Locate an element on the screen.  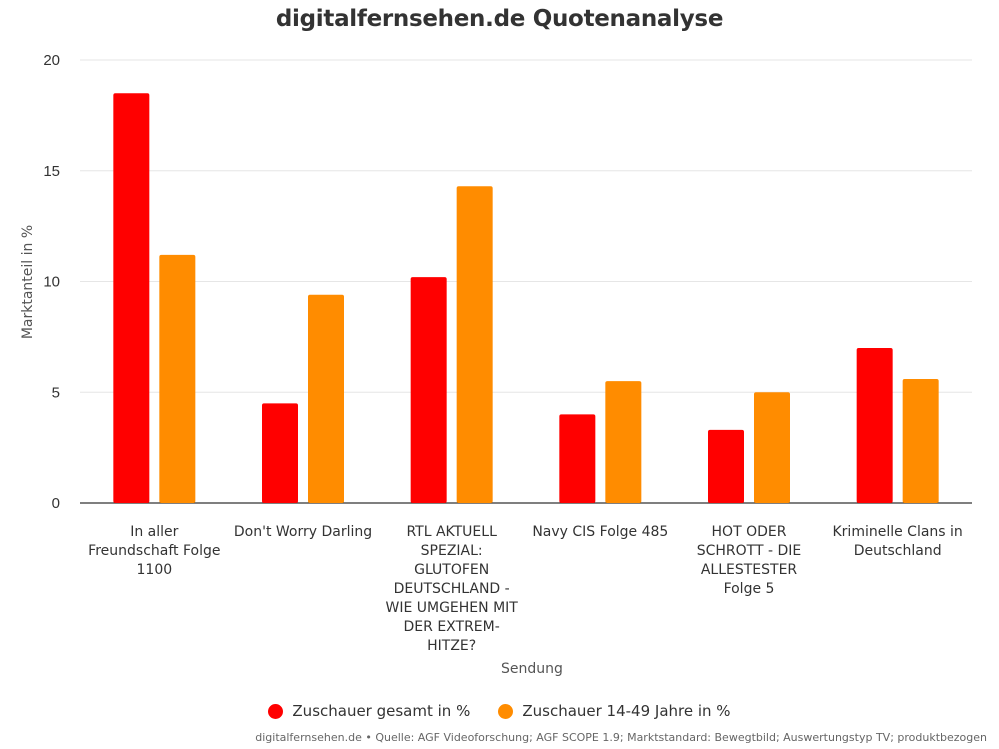
x-category-label-line: WIE UMGEHEN MIT is located at coordinates (451, 608).